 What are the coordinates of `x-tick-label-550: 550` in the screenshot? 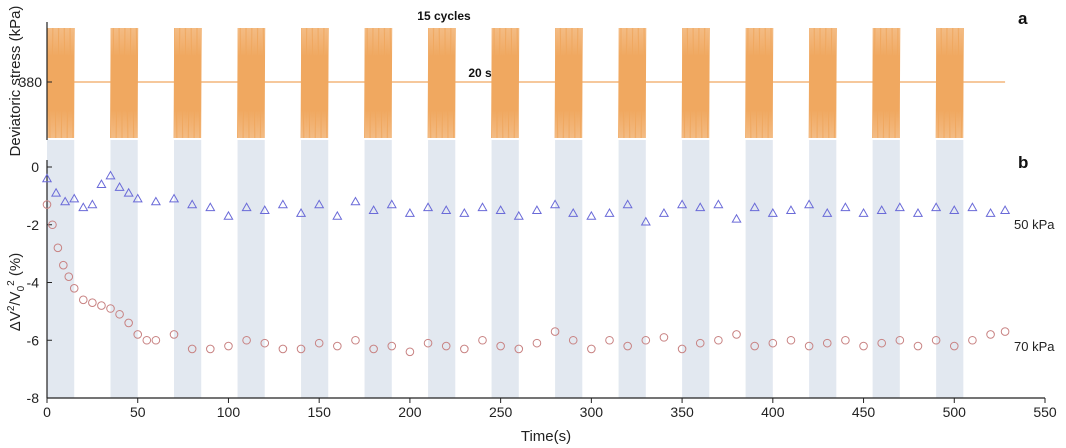 It's located at (1045, 412).